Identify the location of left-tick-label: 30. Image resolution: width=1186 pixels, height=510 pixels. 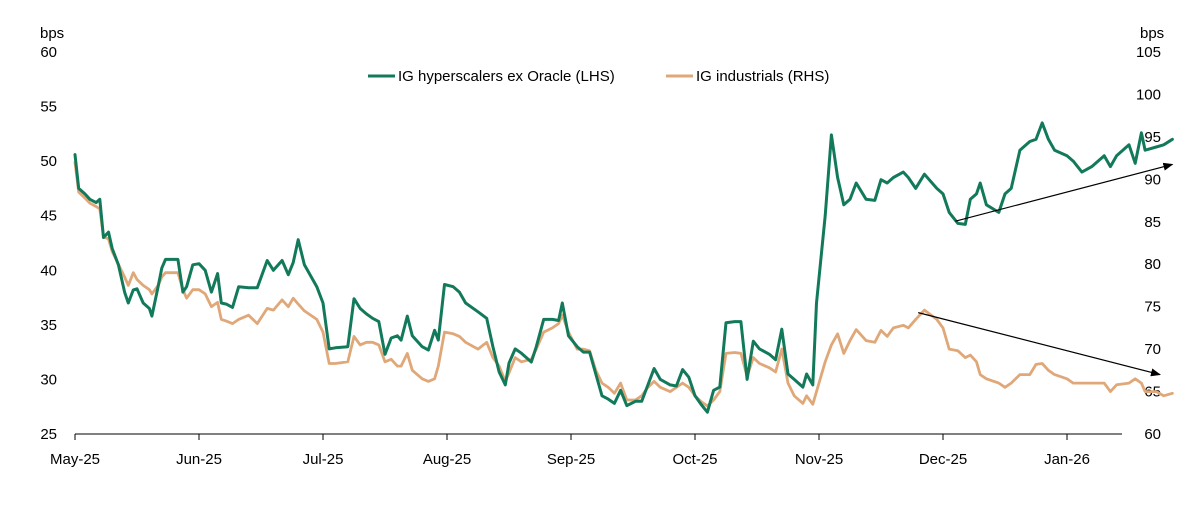
(48, 379).